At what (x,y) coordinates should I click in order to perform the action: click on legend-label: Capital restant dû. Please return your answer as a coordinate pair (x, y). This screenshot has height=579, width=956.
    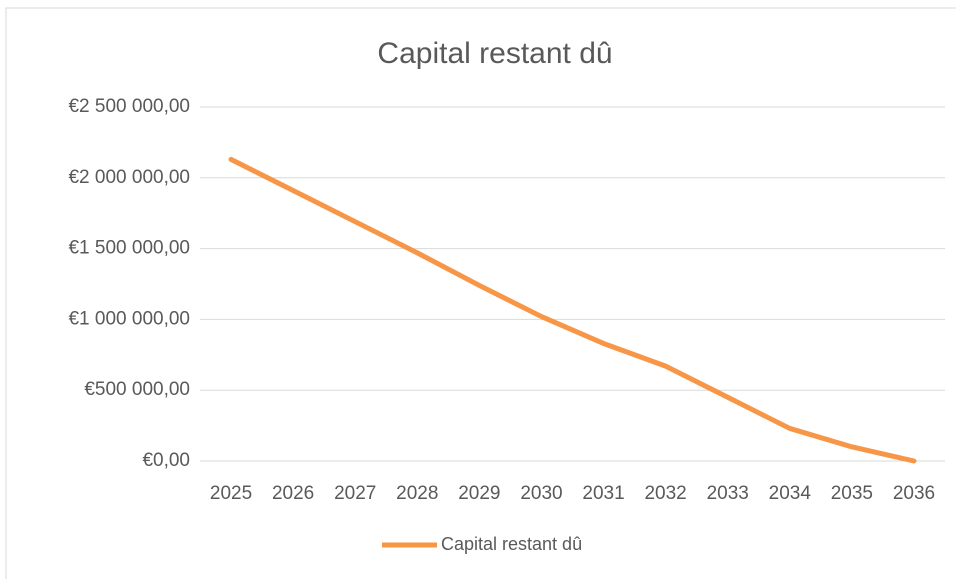
    Looking at the image, I should click on (511, 544).